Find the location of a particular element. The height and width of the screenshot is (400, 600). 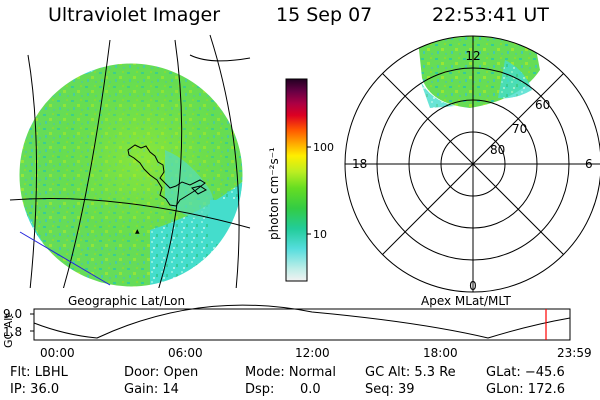

alt-tick-label-low: 1.8 is located at coordinates (12, 332).